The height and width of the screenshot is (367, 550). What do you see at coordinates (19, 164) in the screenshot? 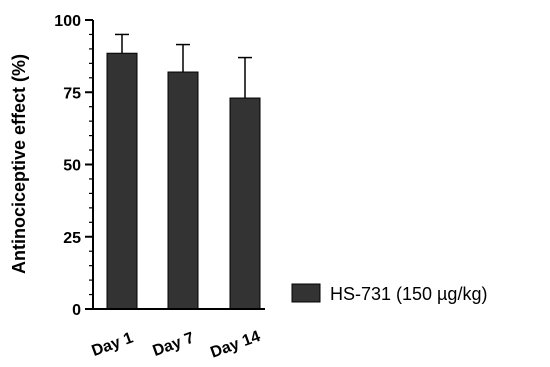
I see `y-axis-title: Antinociceptive effect (%)` at bounding box center [19, 164].